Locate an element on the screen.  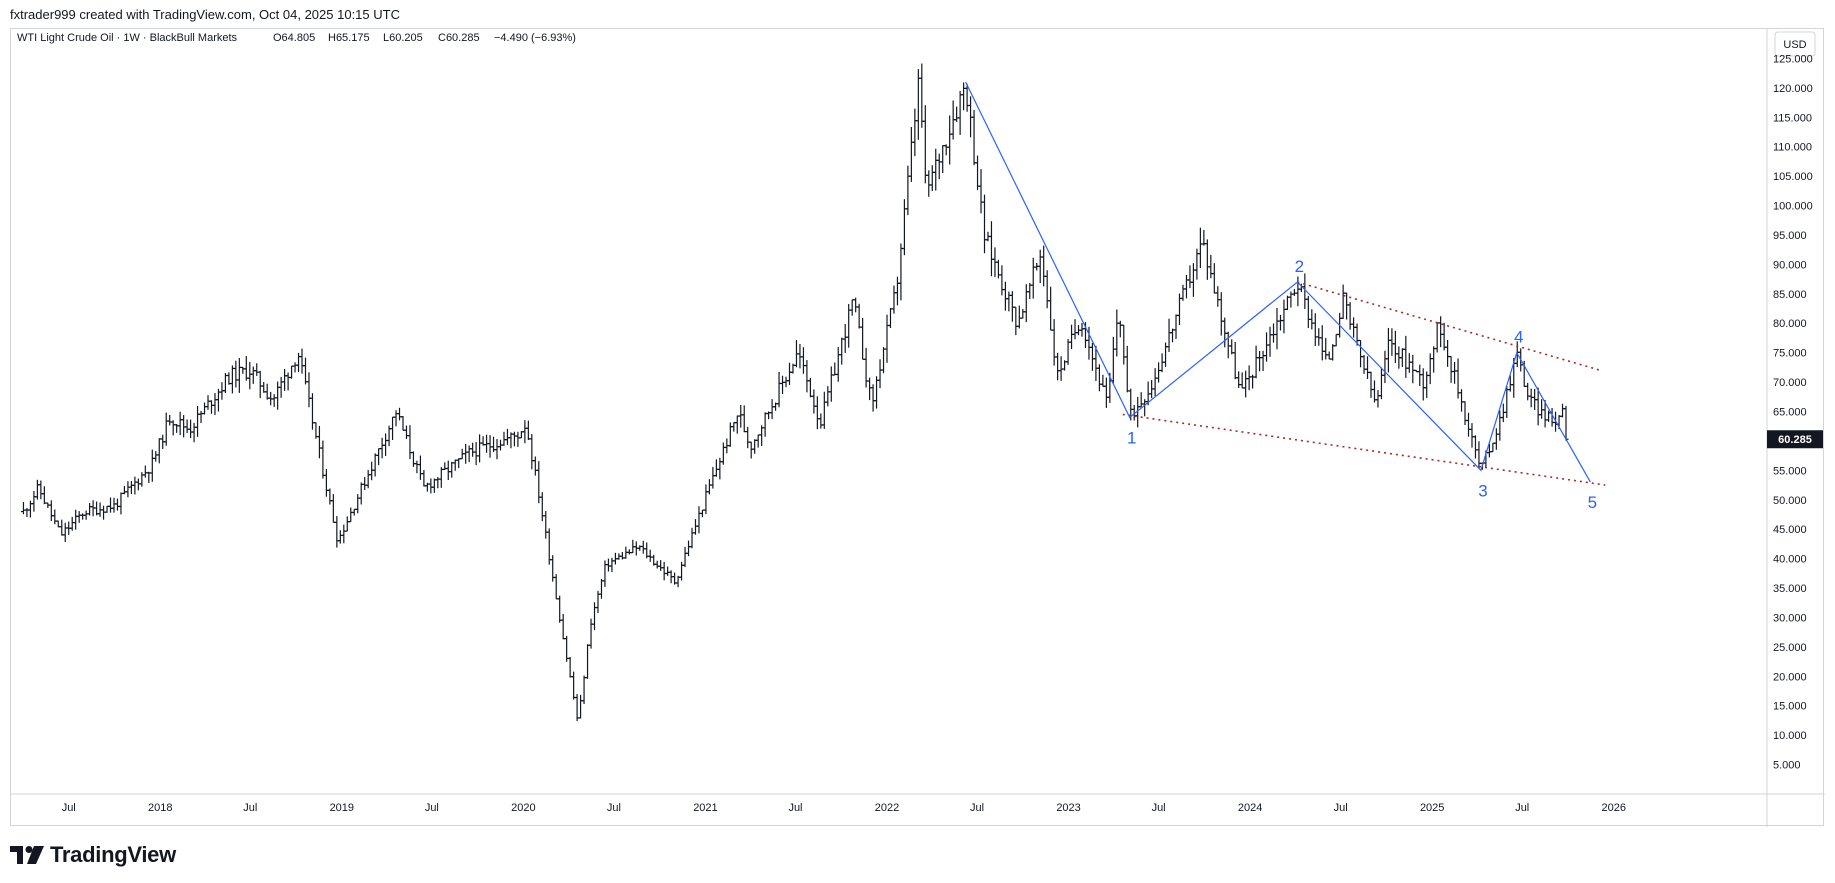
price-tick-label: 35.000 is located at coordinates (1790, 589).